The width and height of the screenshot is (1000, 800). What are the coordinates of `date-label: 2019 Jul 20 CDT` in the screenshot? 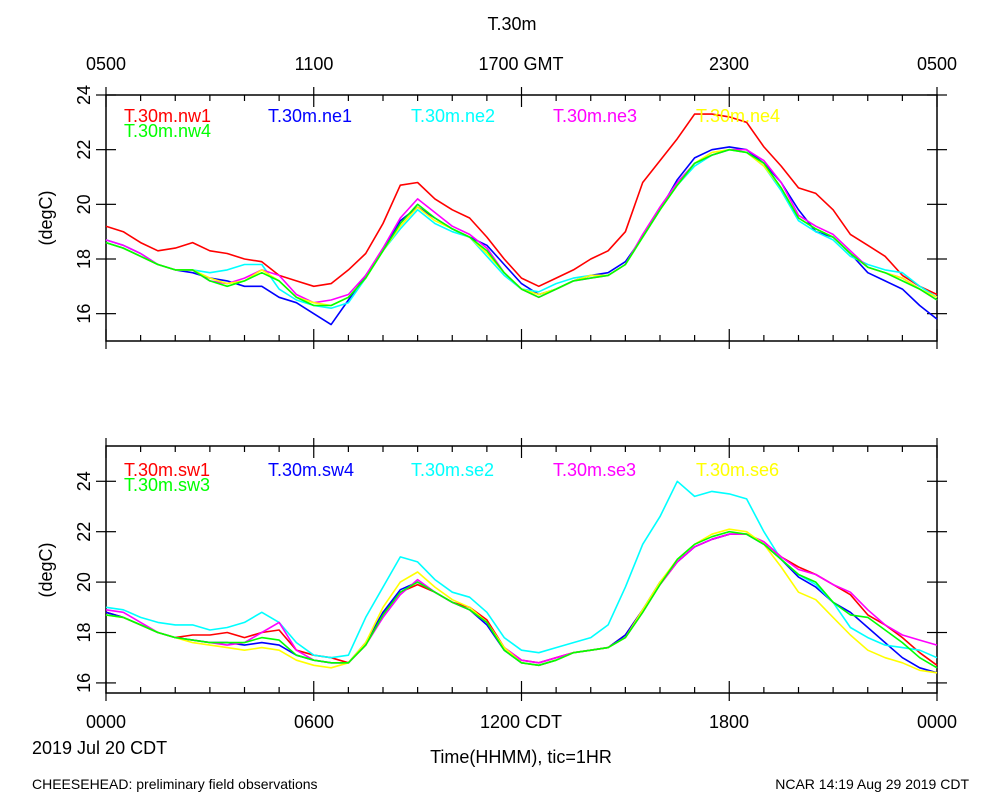 It's located at (99, 748).